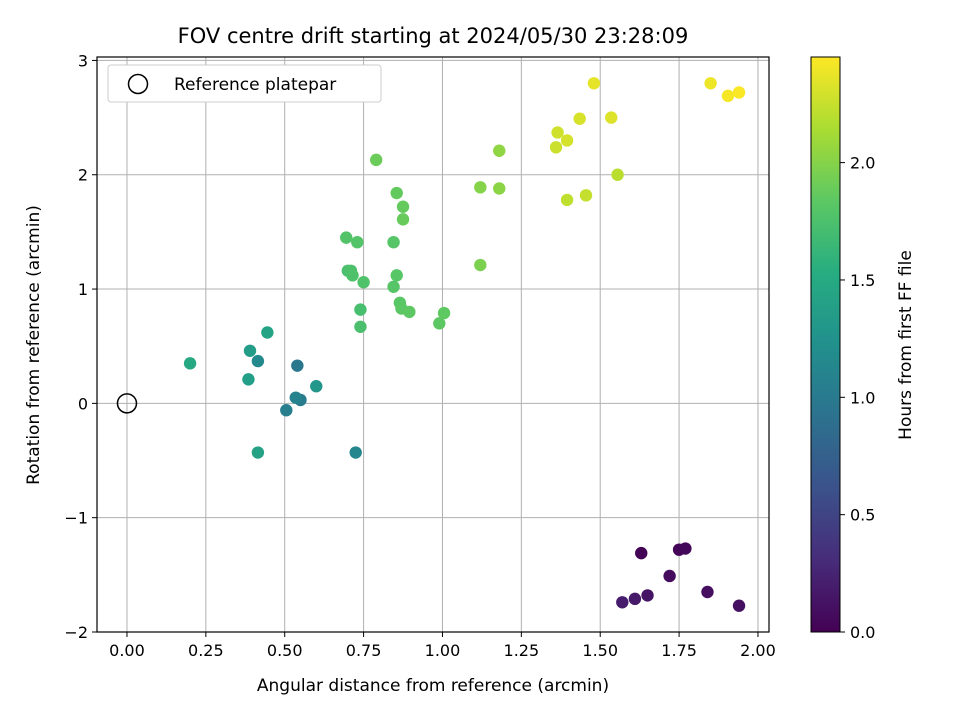 This screenshot has width=960, height=720. What do you see at coordinates (83, 175) in the screenshot?
I see `y-tick-label: 2` at bounding box center [83, 175].